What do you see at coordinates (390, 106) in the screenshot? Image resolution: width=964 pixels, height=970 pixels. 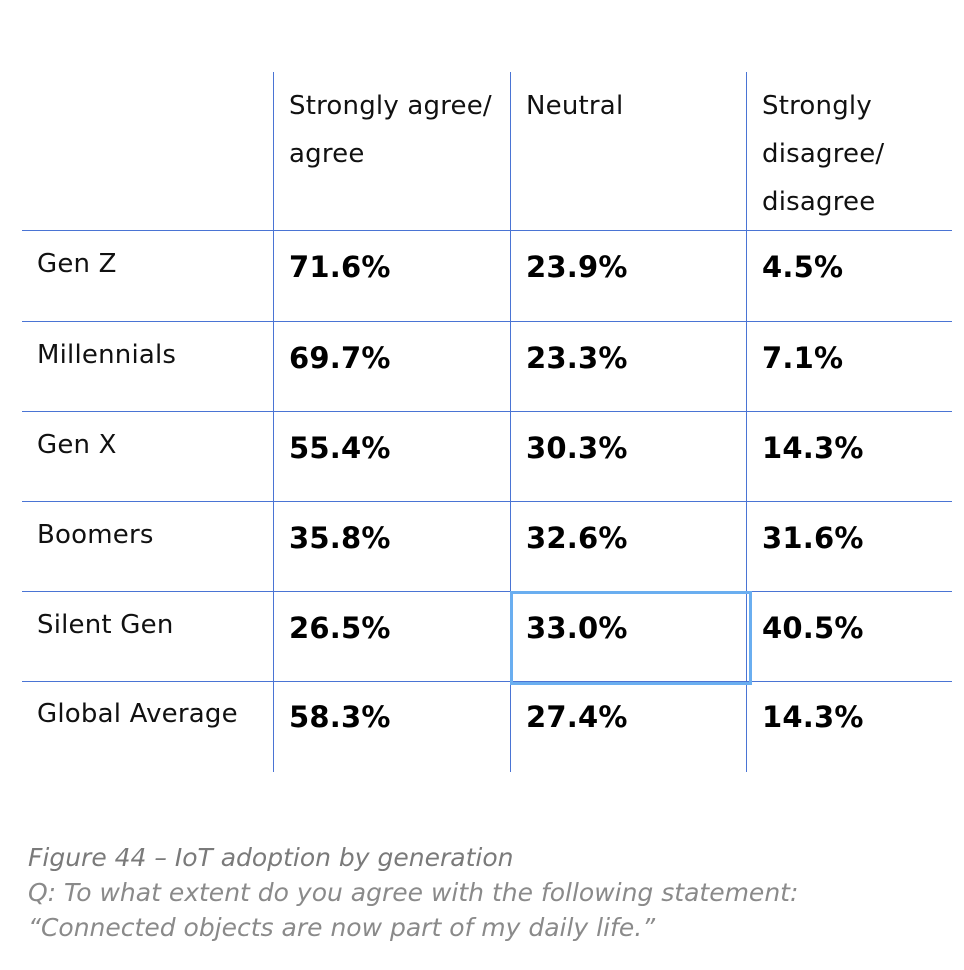 I see `header-agree-line-1: Strongly agree/` at bounding box center [390, 106].